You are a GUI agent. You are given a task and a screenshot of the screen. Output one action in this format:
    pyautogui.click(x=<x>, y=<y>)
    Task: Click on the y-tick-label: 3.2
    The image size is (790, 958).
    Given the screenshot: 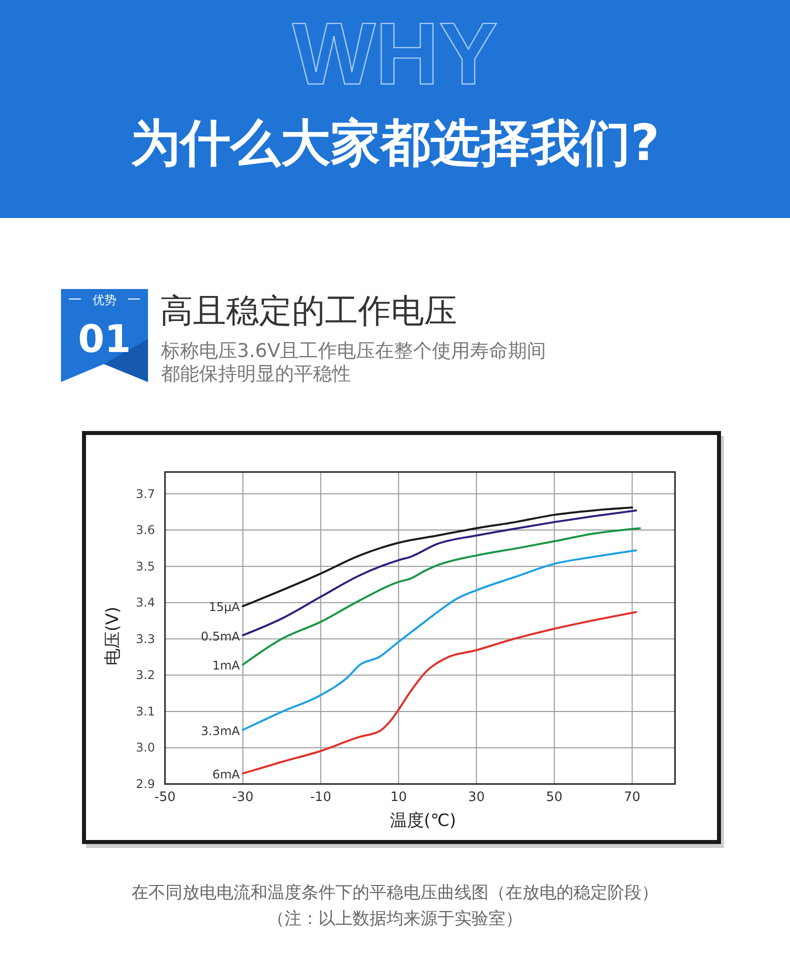 What is the action you would take?
    pyautogui.click(x=145, y=675)
    